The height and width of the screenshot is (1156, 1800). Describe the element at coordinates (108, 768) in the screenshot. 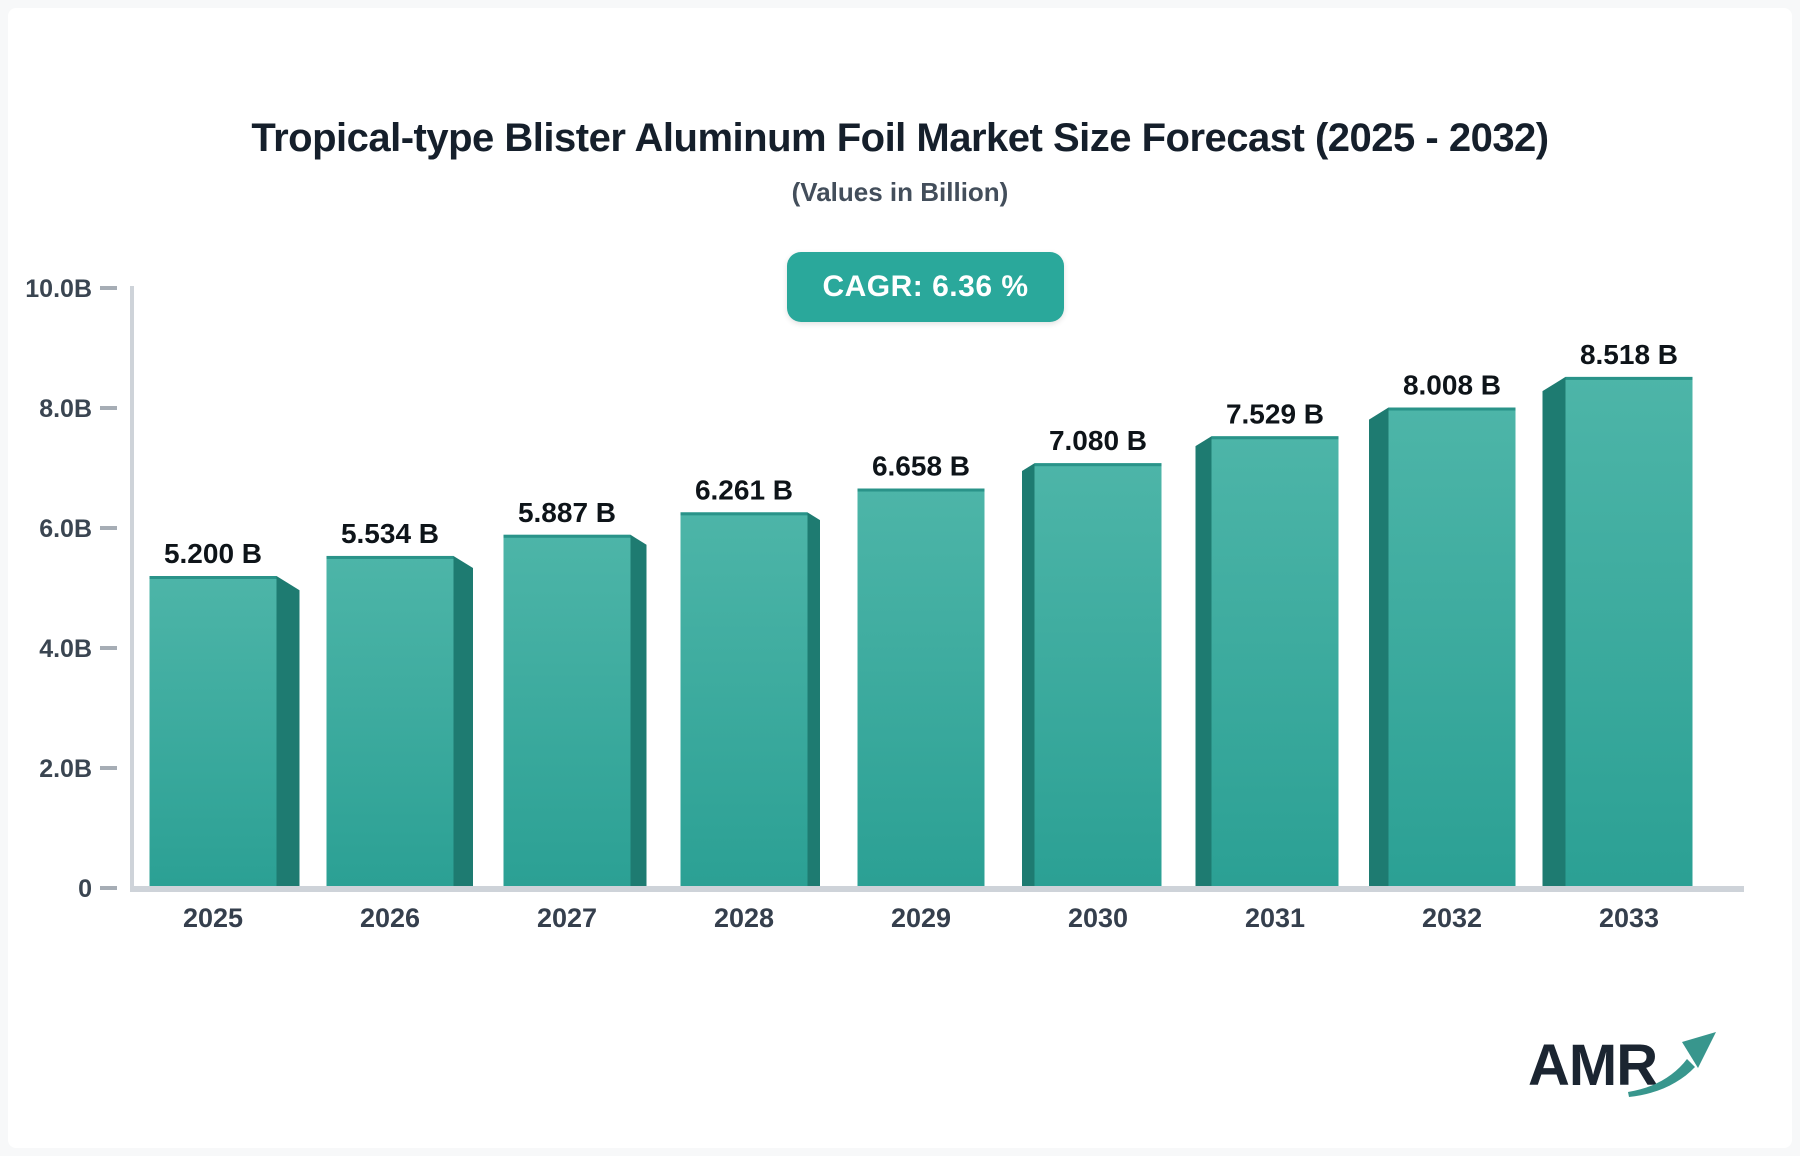

I see `y-axis-tick-2.0B` at that location.